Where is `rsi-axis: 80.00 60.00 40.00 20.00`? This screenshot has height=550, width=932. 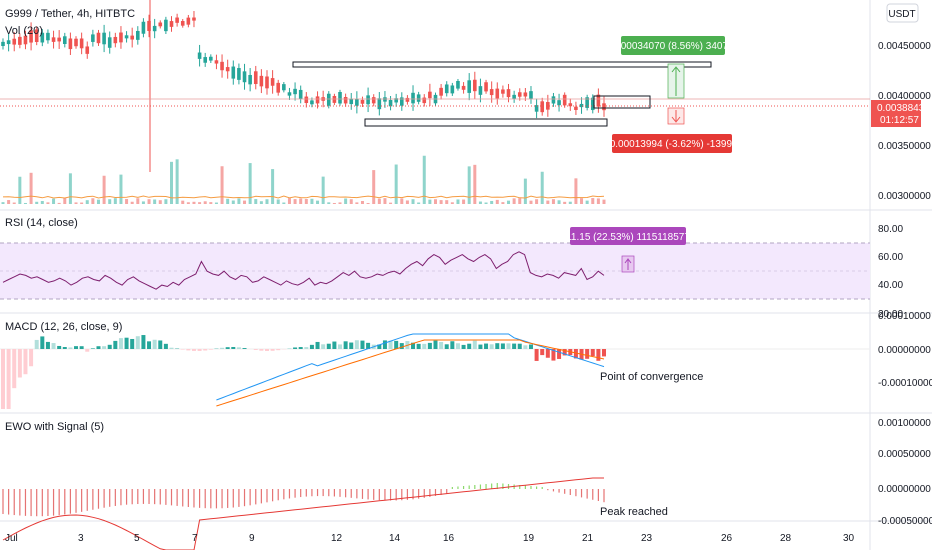
rsi-axis: 80.00 60.00 40.00 20.00 is located at coordinates (890, 272).